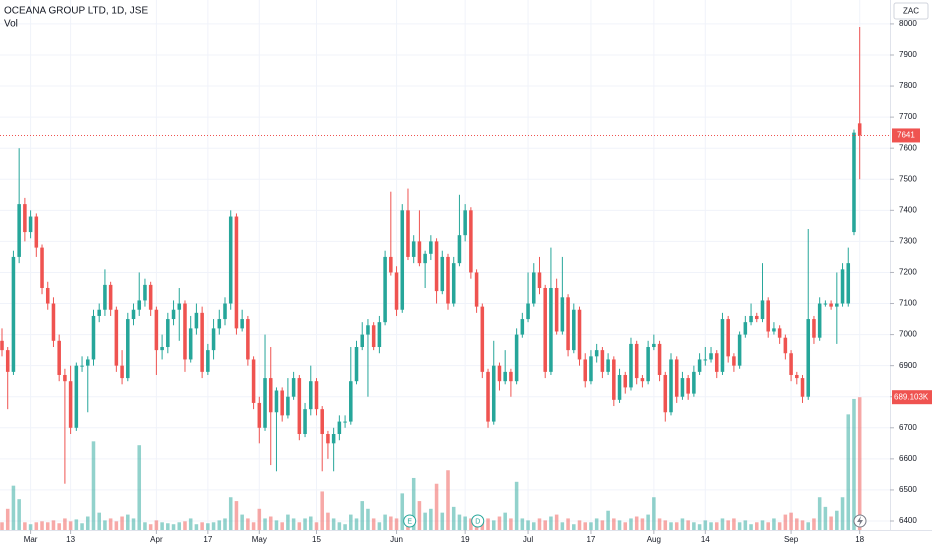  I want to click on y-tick-label: 7500, so click(908, 178).